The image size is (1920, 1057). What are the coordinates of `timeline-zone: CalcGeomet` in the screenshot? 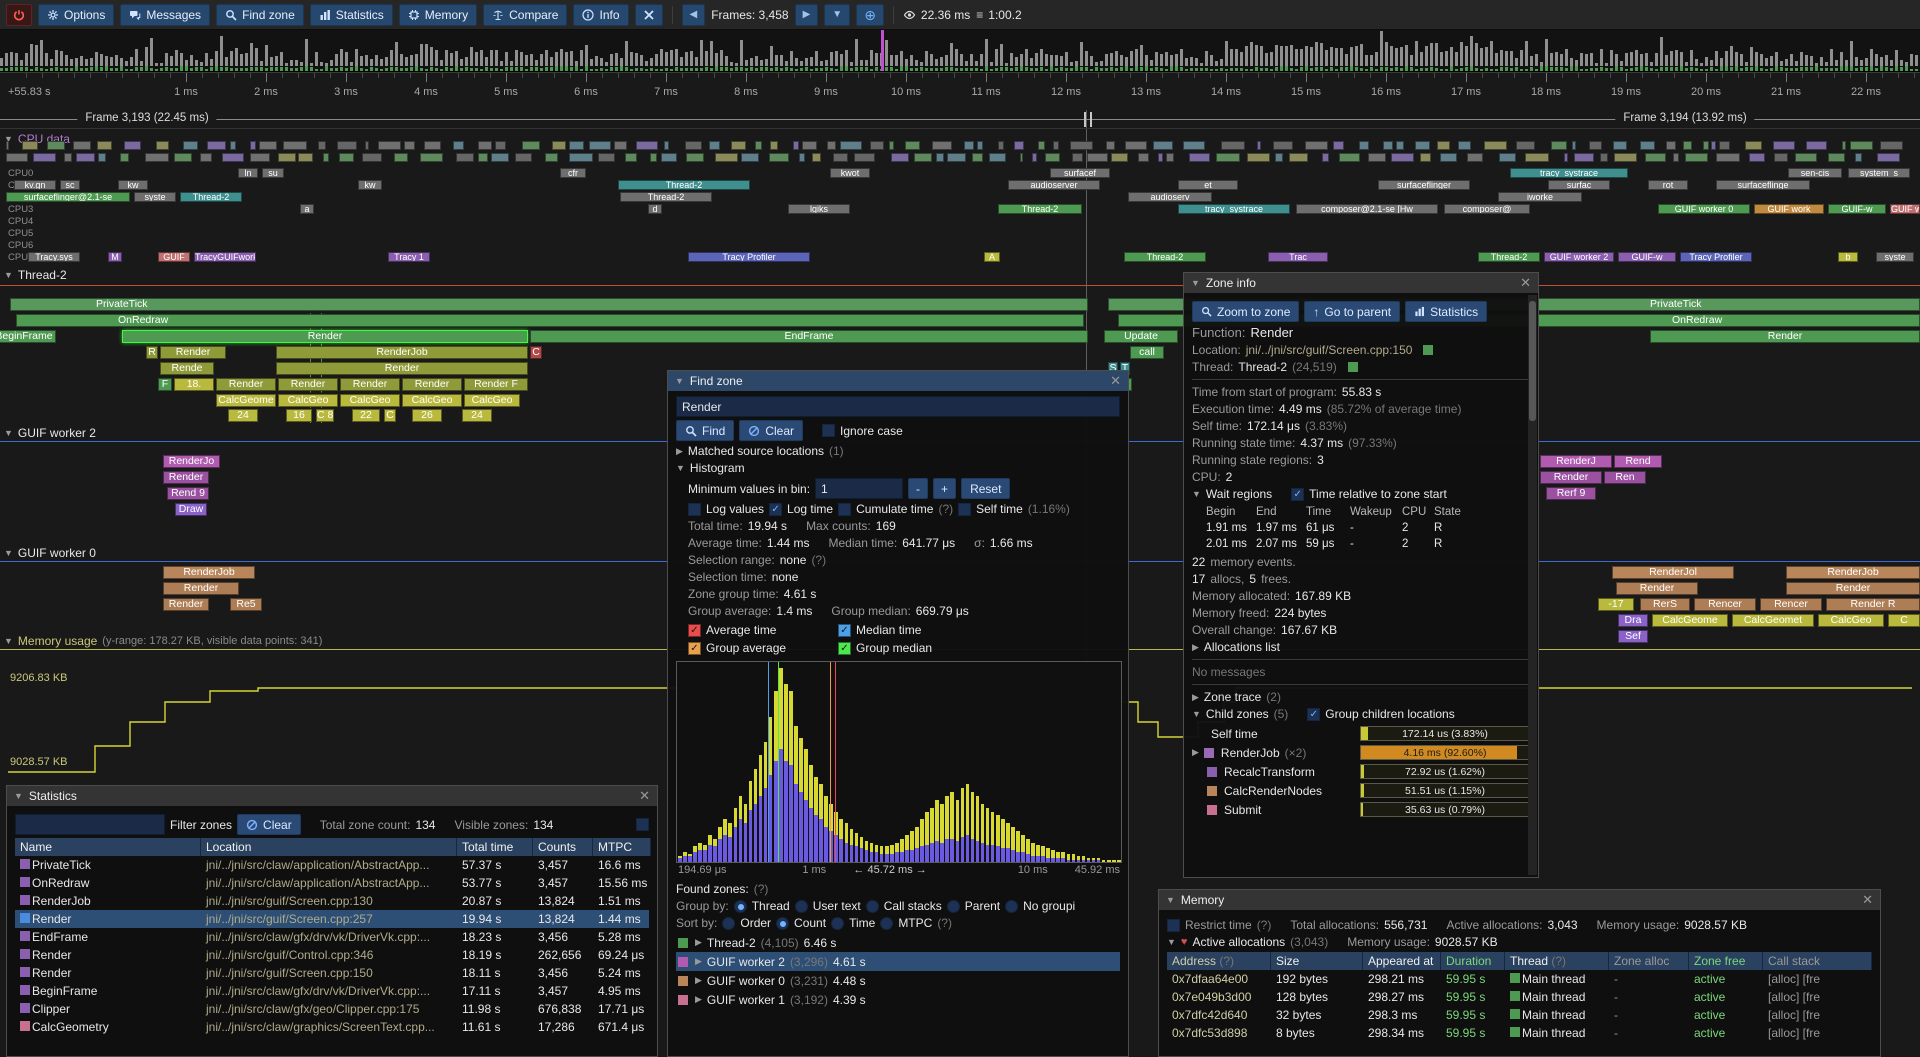 It's located at (1773, 620).